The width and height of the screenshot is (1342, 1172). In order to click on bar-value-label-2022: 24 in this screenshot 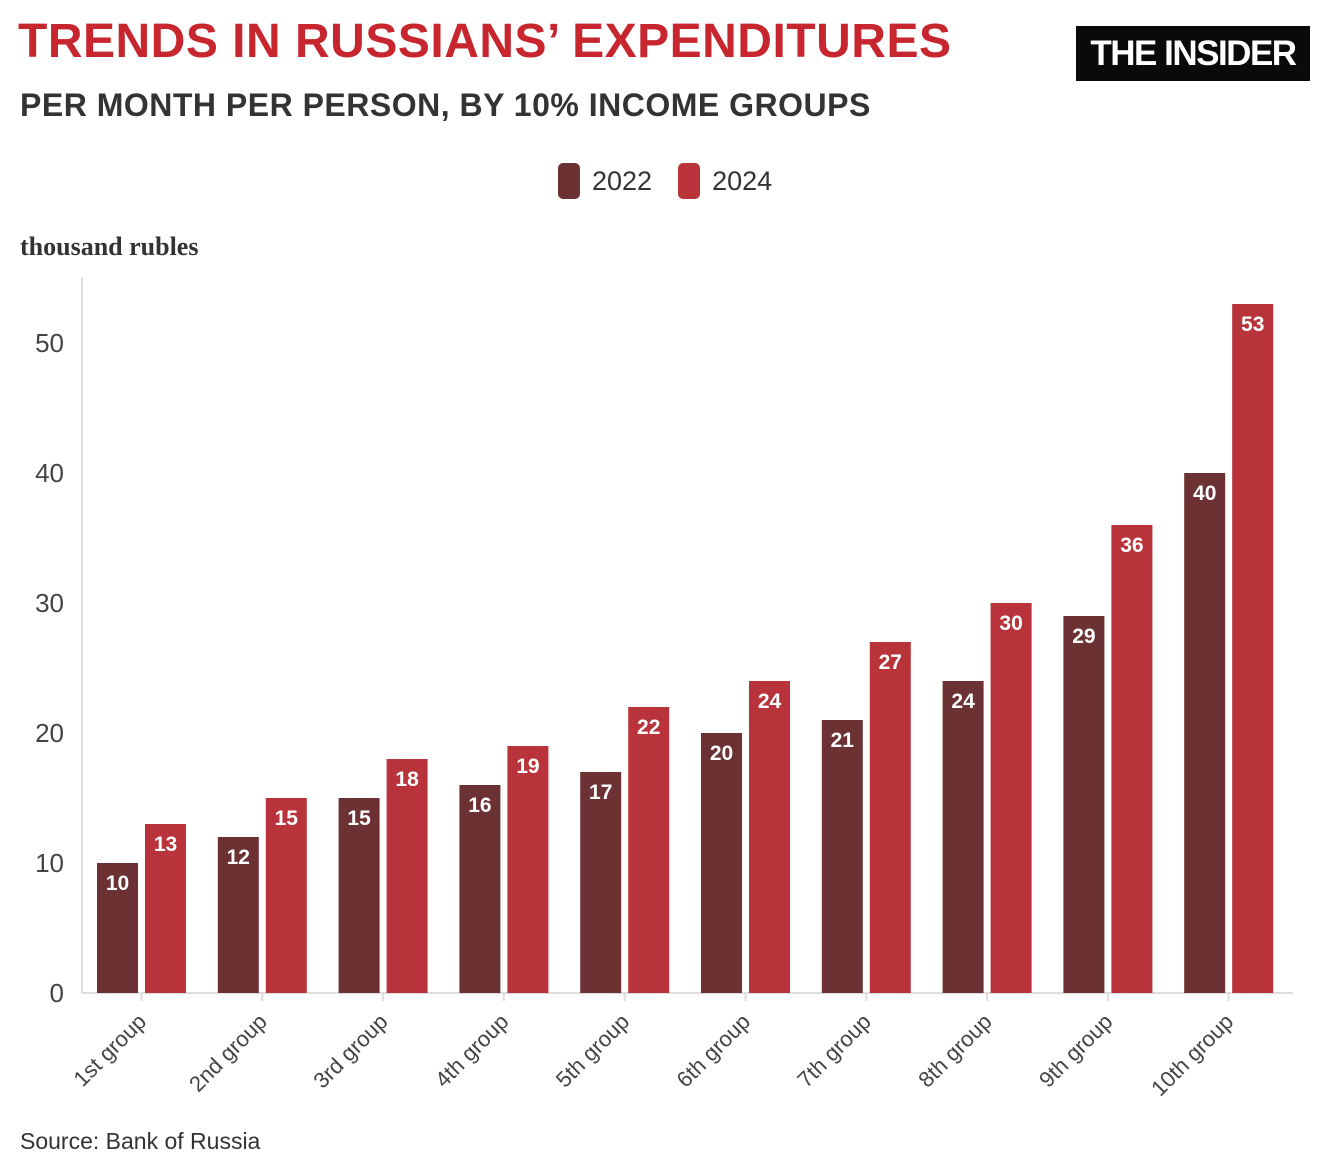, I will do `click(963, 701)`.